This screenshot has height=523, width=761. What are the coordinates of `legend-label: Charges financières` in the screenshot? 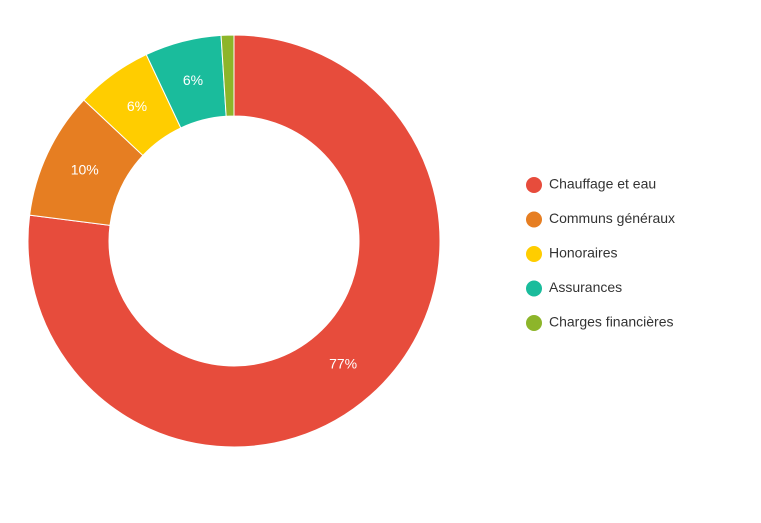 It's located at (611, 322).